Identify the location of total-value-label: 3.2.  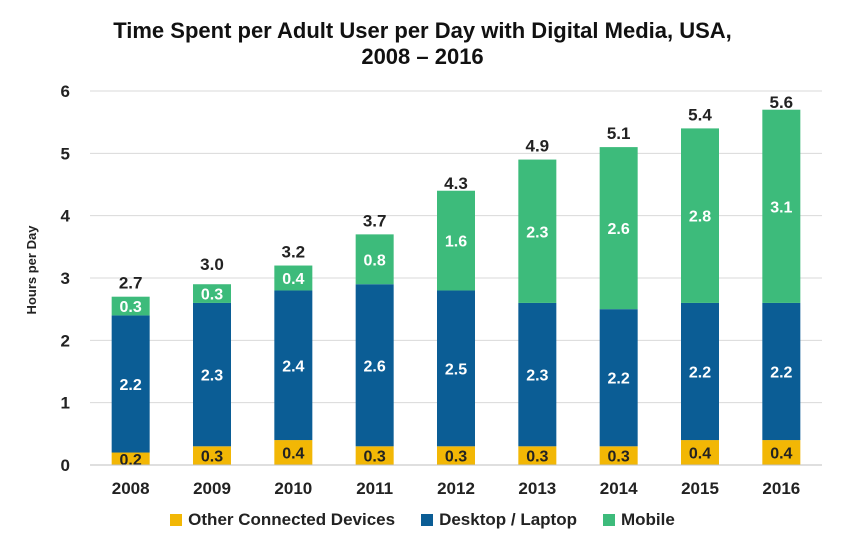
(294, 252).